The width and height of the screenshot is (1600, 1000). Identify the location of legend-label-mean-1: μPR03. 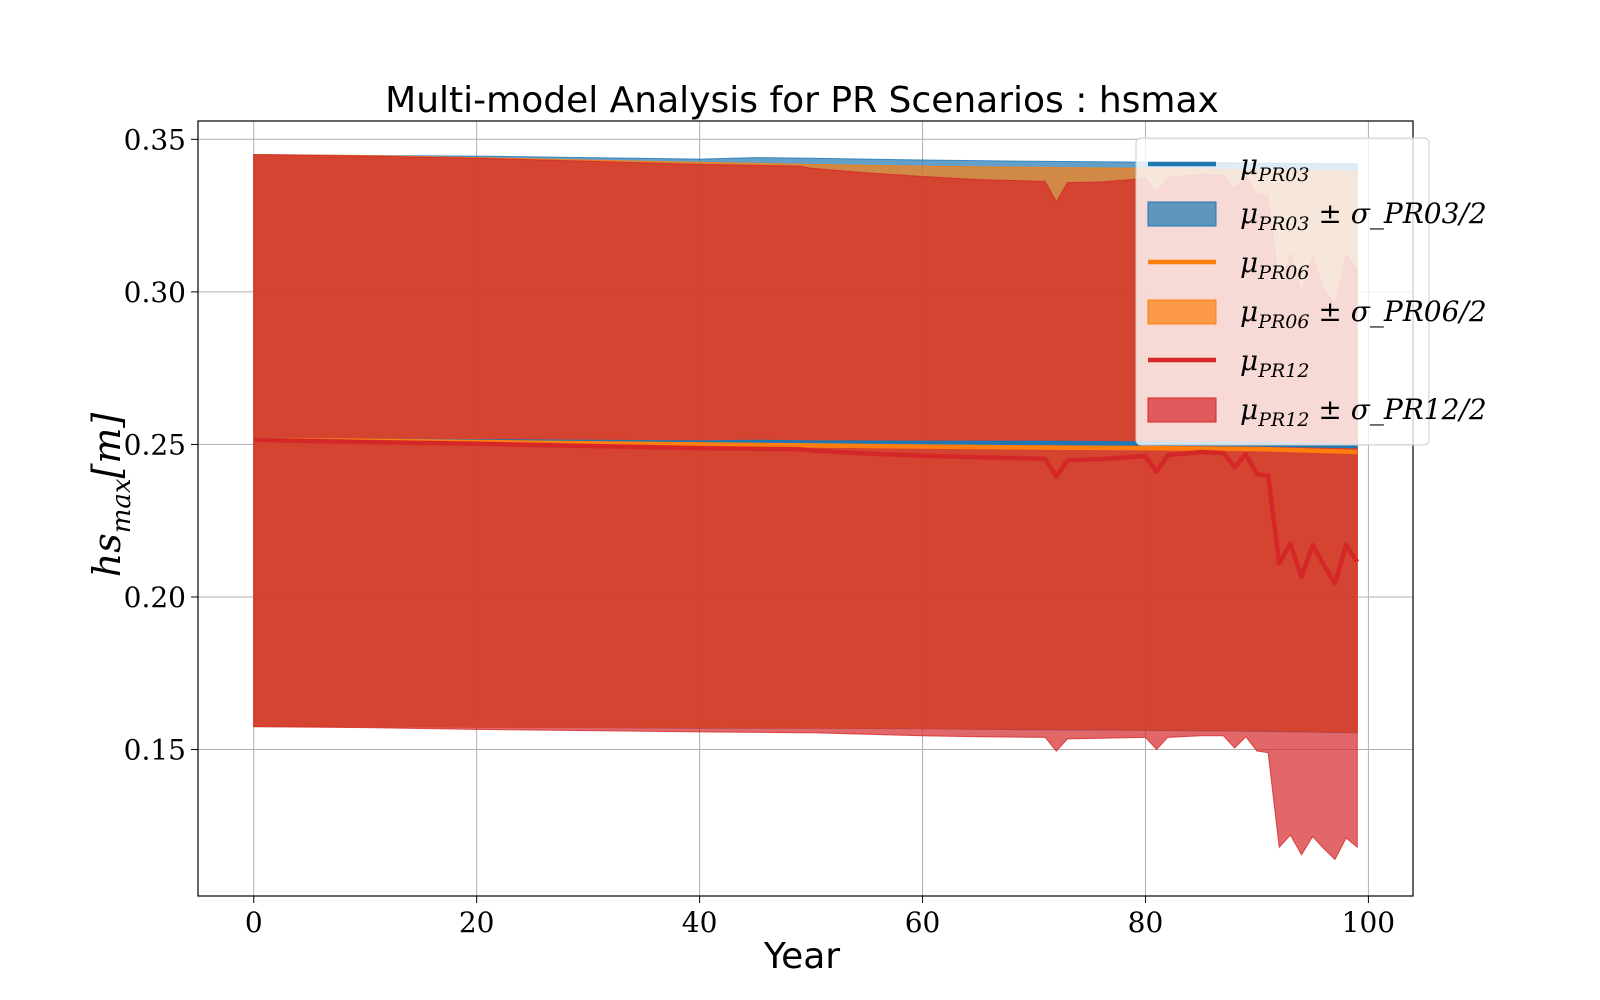
(1274, 167).